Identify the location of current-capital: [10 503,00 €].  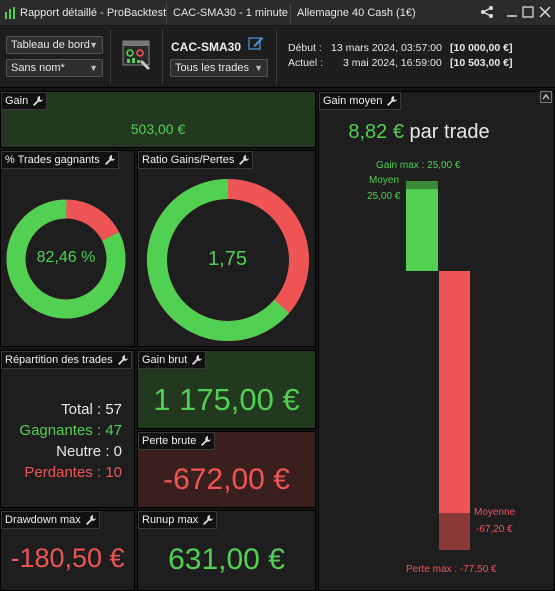
(481, 63).